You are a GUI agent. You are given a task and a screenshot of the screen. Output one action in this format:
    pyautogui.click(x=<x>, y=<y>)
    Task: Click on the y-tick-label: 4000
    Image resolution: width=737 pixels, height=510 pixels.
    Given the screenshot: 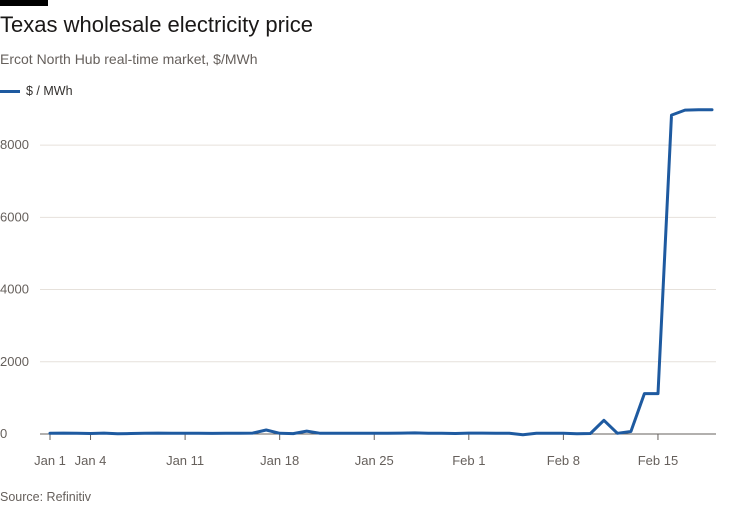 What is the action you would take?
    pyautogui.click(x=14, y=289)
    